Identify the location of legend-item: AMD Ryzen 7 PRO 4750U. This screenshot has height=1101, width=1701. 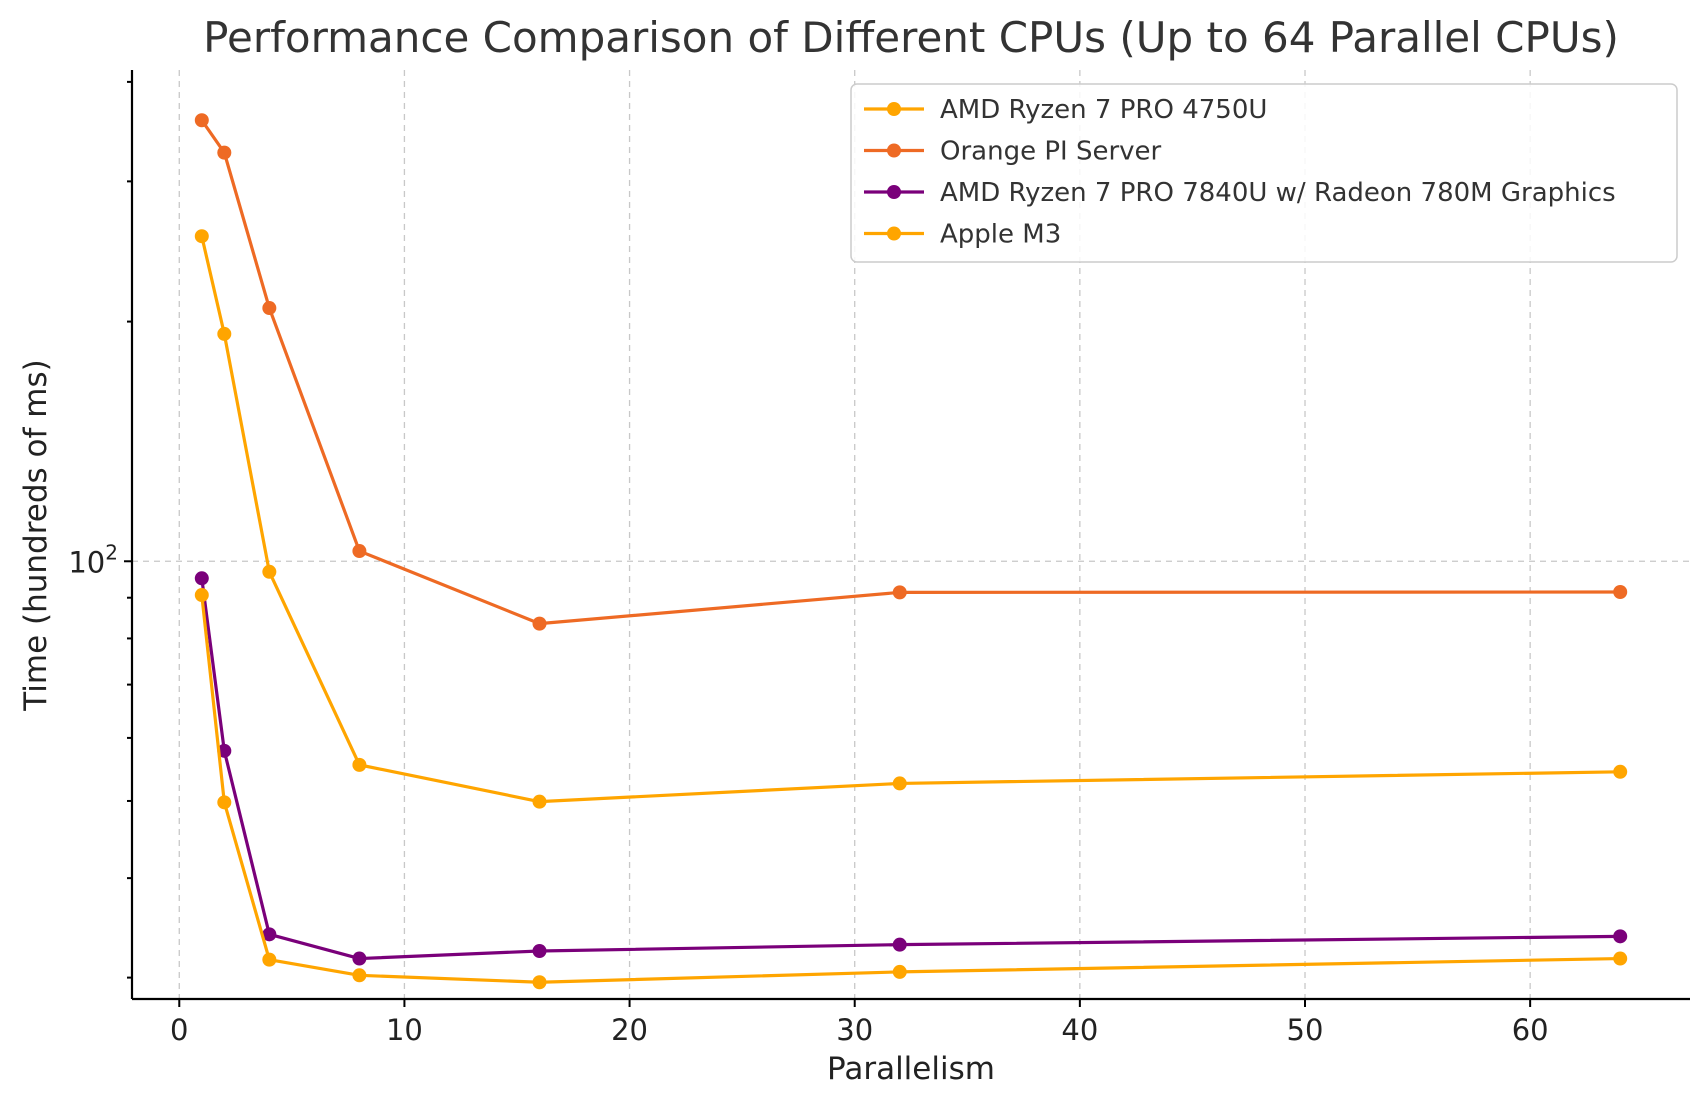
(1065, 110).